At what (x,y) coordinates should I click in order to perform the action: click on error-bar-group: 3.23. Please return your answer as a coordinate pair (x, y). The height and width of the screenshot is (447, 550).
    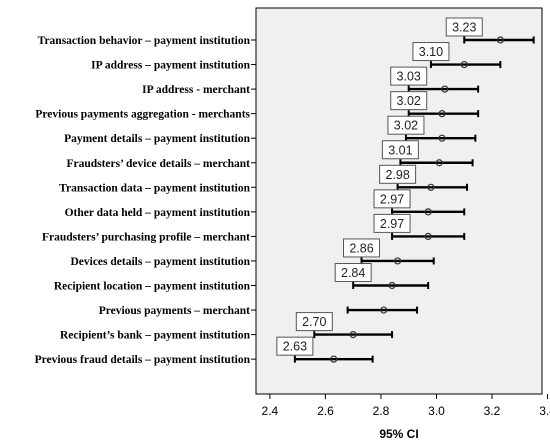
    Looking at the image, I should click on (490, 30).